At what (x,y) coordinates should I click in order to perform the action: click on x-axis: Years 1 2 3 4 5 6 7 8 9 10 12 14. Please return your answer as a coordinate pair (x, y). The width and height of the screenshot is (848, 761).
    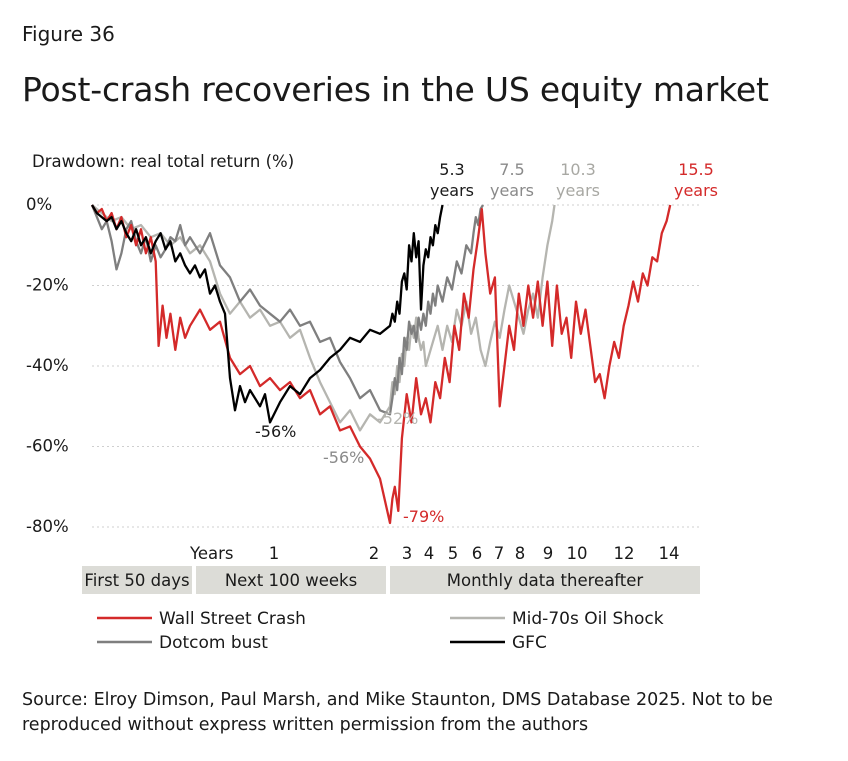
    Looking at the image, I should click on (434, 553).